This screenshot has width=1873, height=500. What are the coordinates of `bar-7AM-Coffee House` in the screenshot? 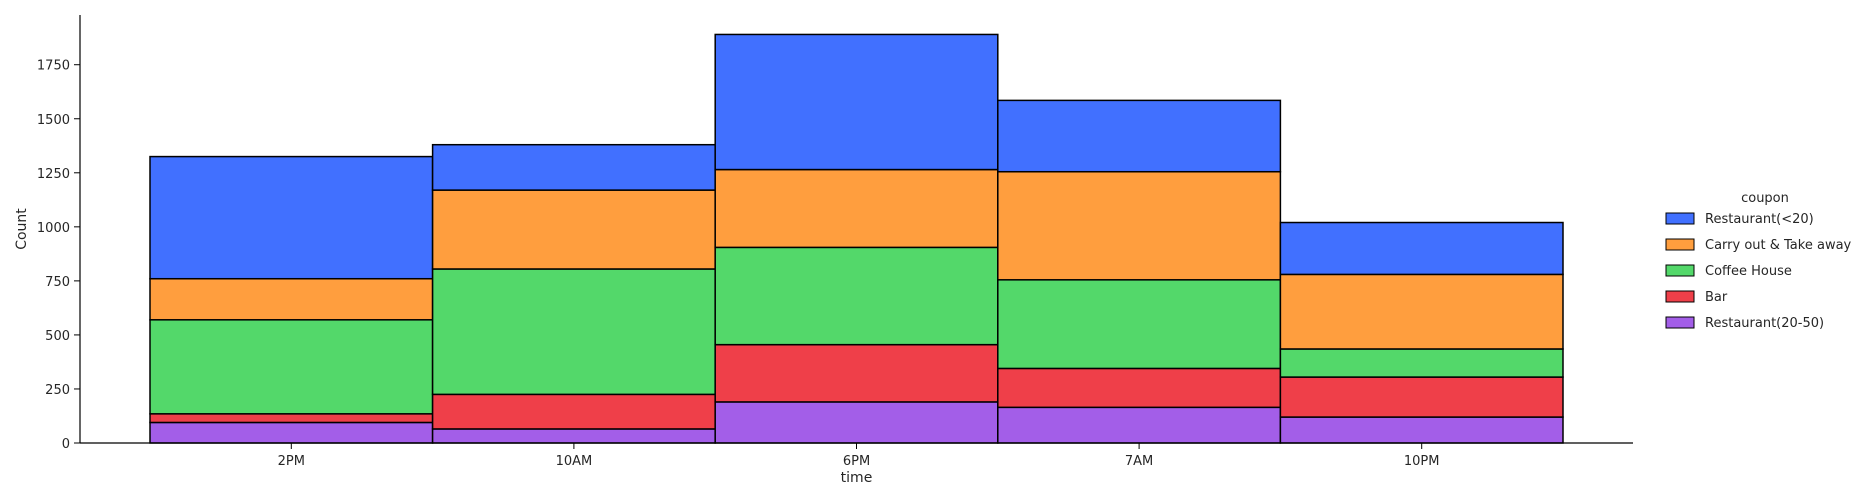 It's located at (1139, 324).